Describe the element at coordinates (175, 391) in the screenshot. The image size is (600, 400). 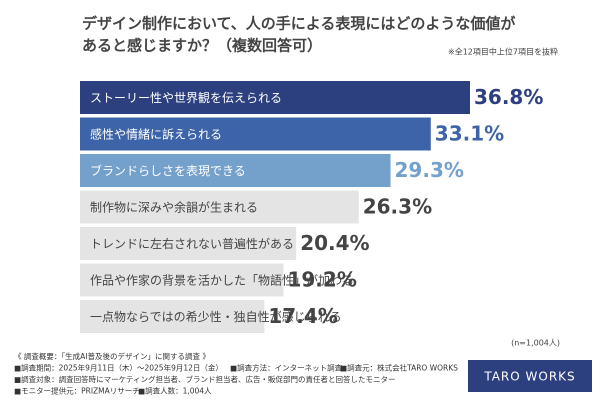
I see `footer-text: ■調査人数：1,004人` at that location.